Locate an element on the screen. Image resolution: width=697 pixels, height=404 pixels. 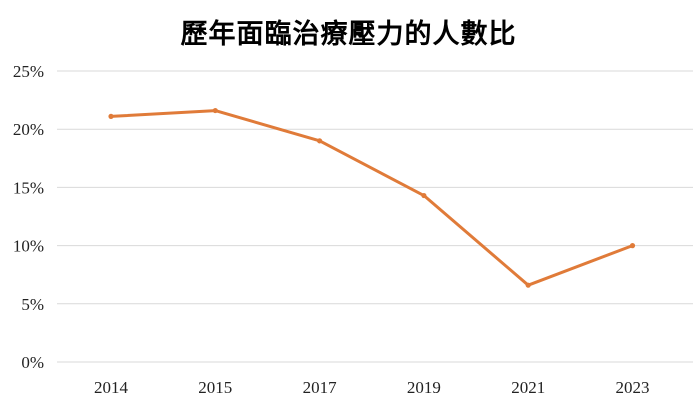
x-tick-label: 2017 is located at coordinates (320, 387).